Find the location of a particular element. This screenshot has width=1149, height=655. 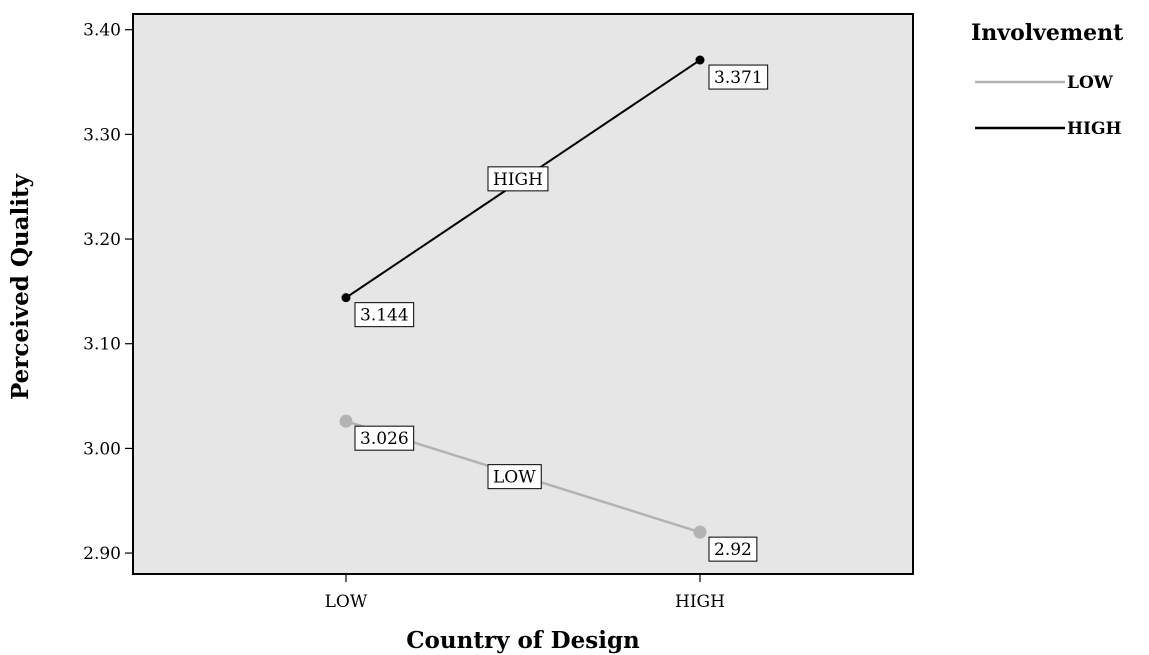

data-label-high: 3.144 is located at coordinates (384, 315).